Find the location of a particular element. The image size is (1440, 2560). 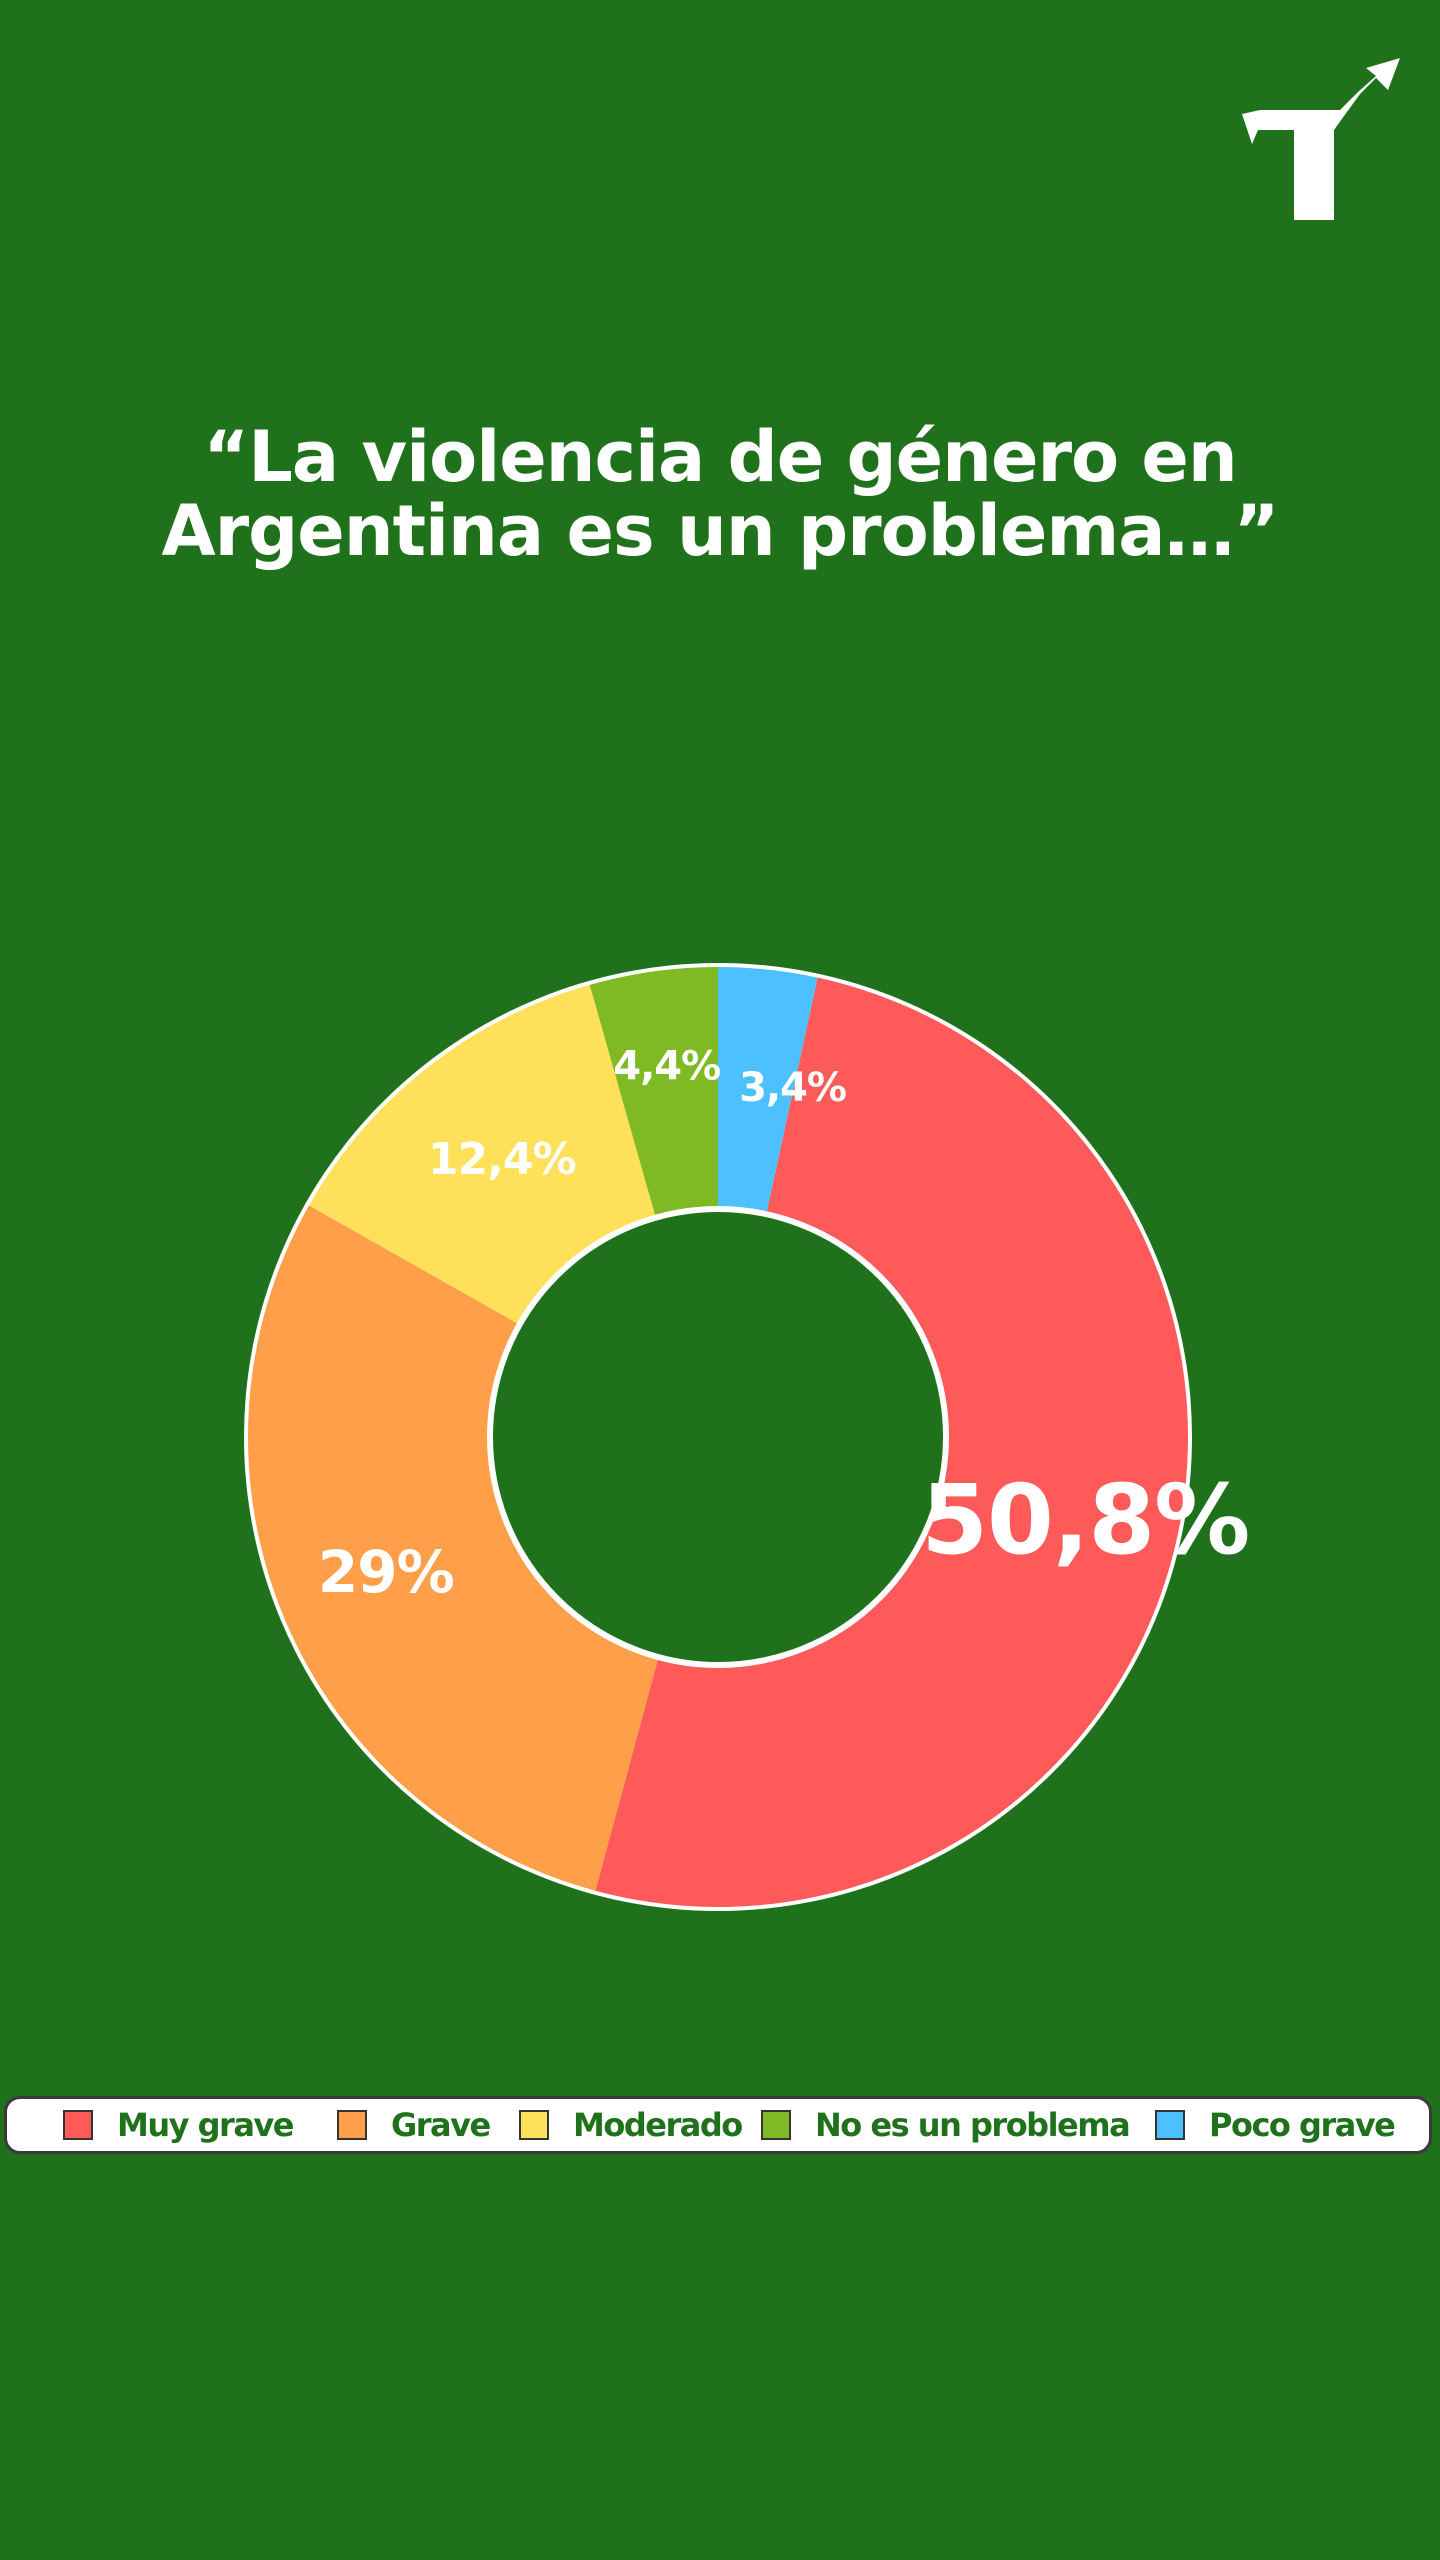

slice-label-poco-grave: 3,4% is located at coordinates (792, 1088).